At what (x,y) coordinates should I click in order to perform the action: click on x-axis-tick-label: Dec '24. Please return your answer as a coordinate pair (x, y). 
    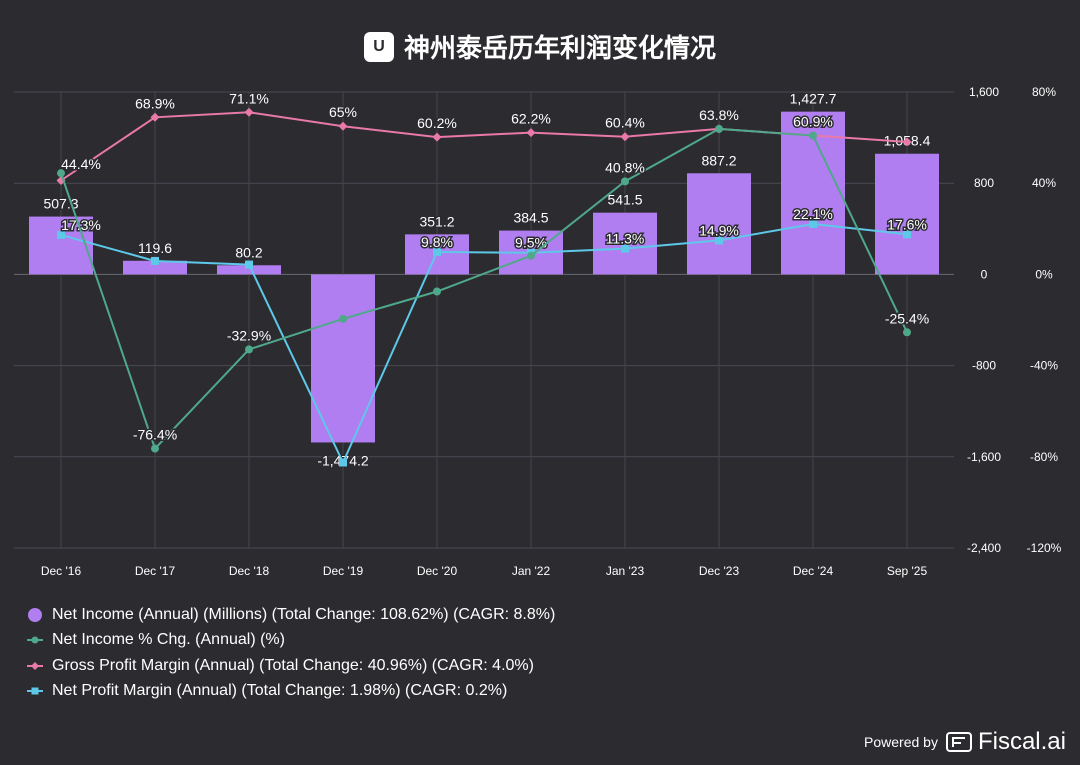
    Looking at the image, I should click on (813, 571).